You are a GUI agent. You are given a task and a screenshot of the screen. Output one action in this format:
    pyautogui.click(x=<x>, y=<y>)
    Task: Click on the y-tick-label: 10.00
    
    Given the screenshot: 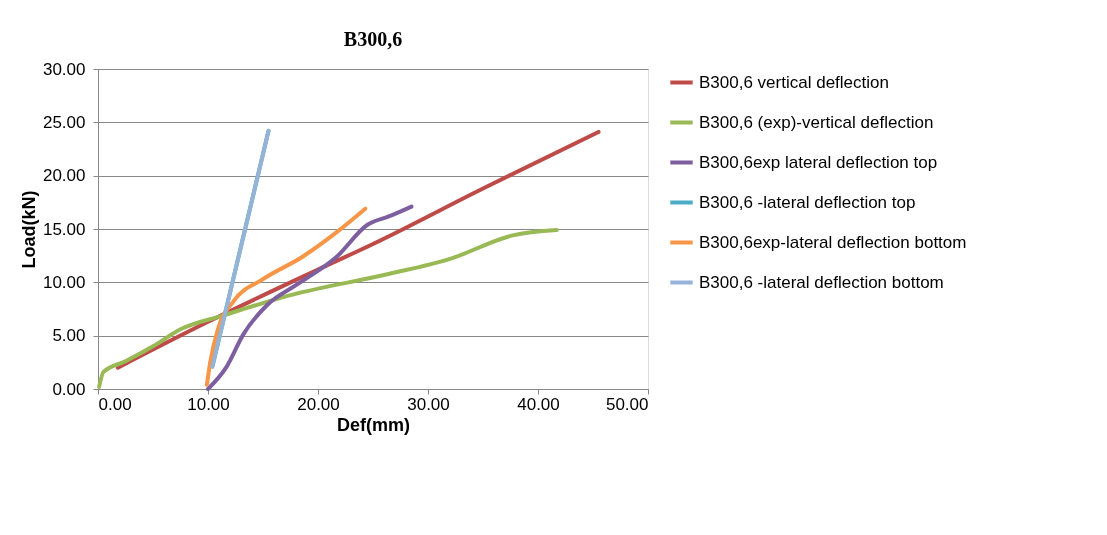 What is the action you would take?
    pyautogui.click(x=64, y=282)
    